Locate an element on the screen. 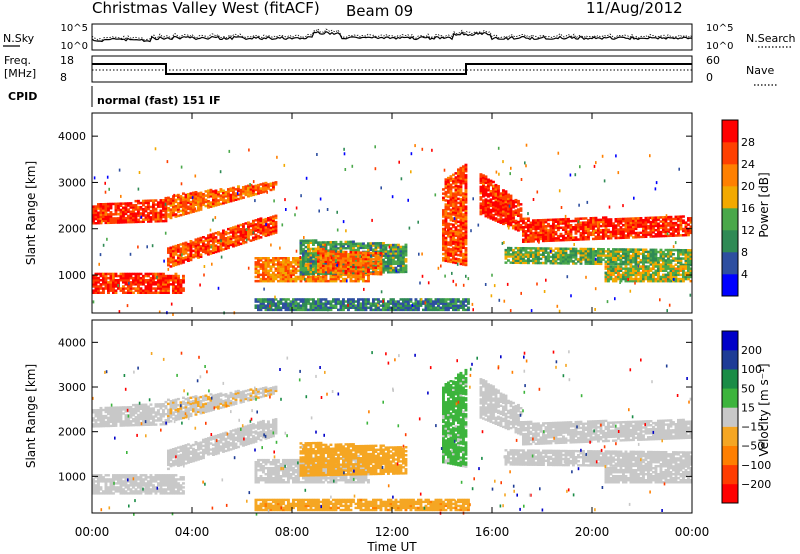  nave-tick-high: 60 is located at coordinates (713, 60).